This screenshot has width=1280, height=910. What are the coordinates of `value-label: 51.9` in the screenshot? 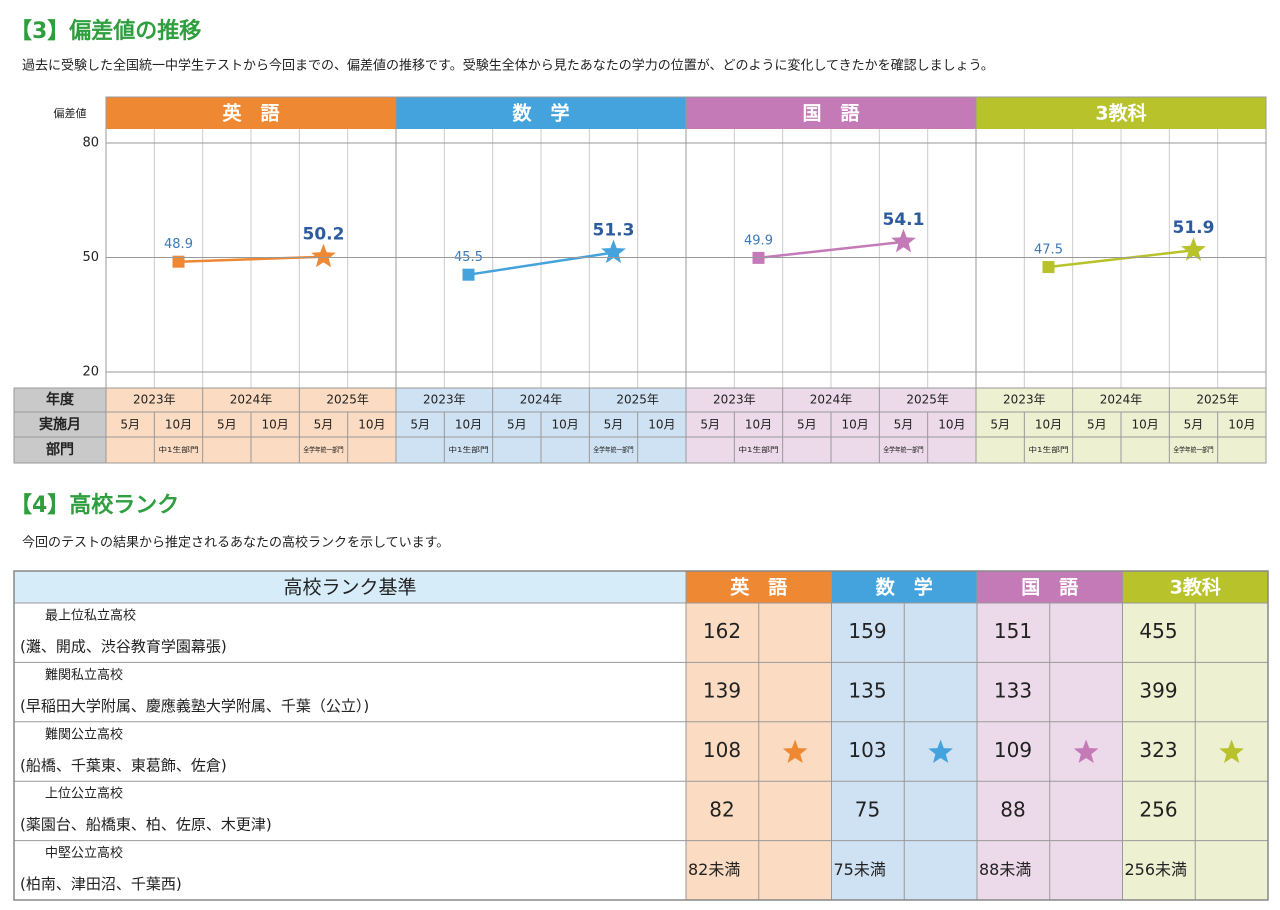 It's located at (1194, 228).